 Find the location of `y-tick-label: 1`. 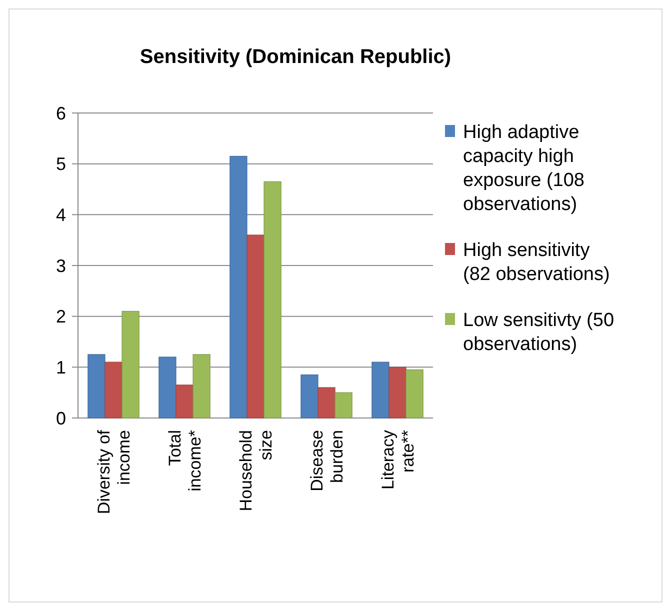

y-tick-label: 1 is located at coordinates (61, 367).